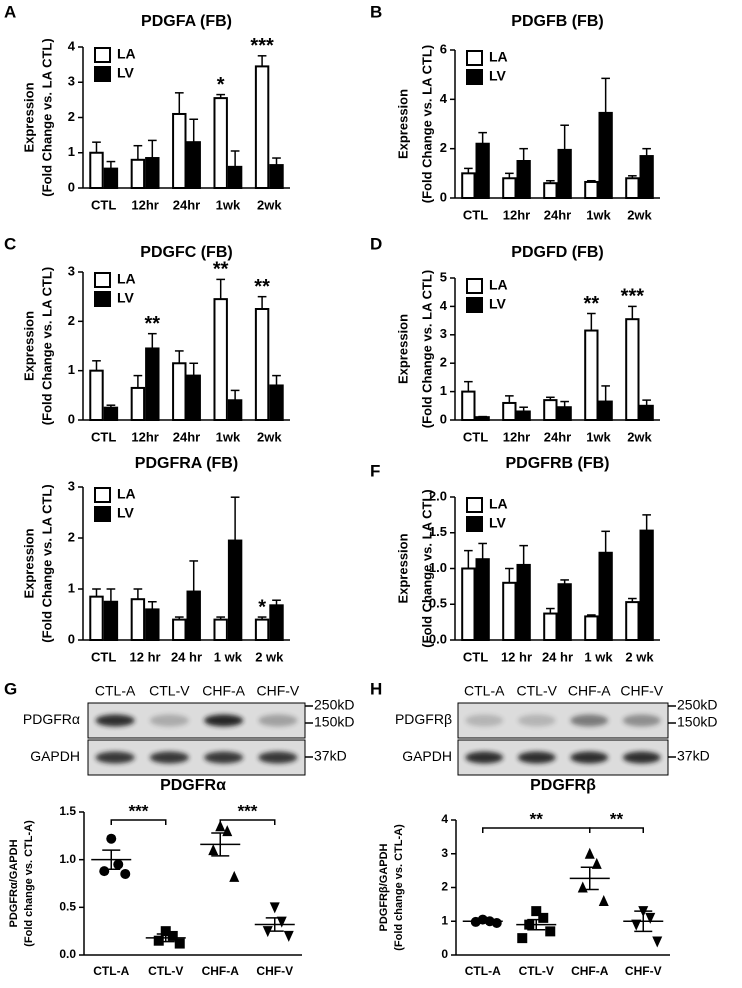 The width and height of the screenshot is (742, 988). I want to click on y-tick-label: 1, so click(71, 587).